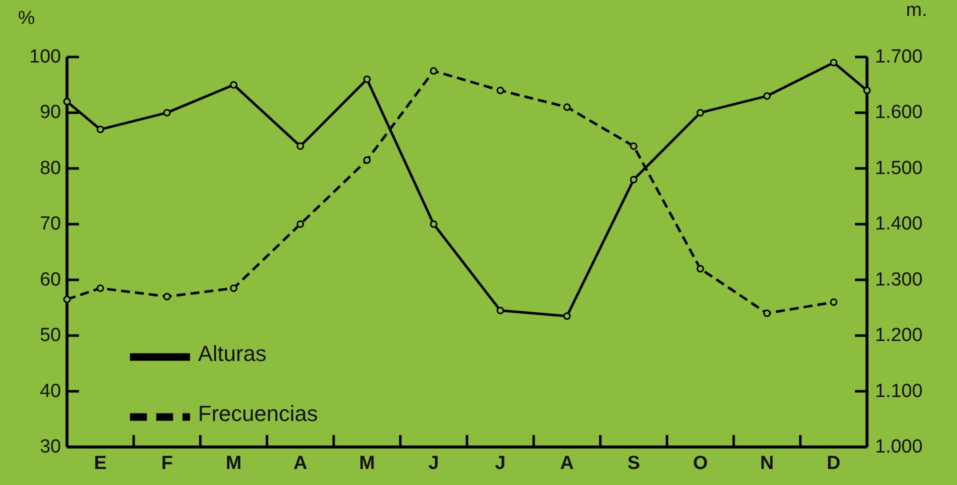 The width and height of the screenshot is (957, 485). Describe the element at coordinates (50, 335) in the screenshot. I see `y-tick-label: 50` at that location.